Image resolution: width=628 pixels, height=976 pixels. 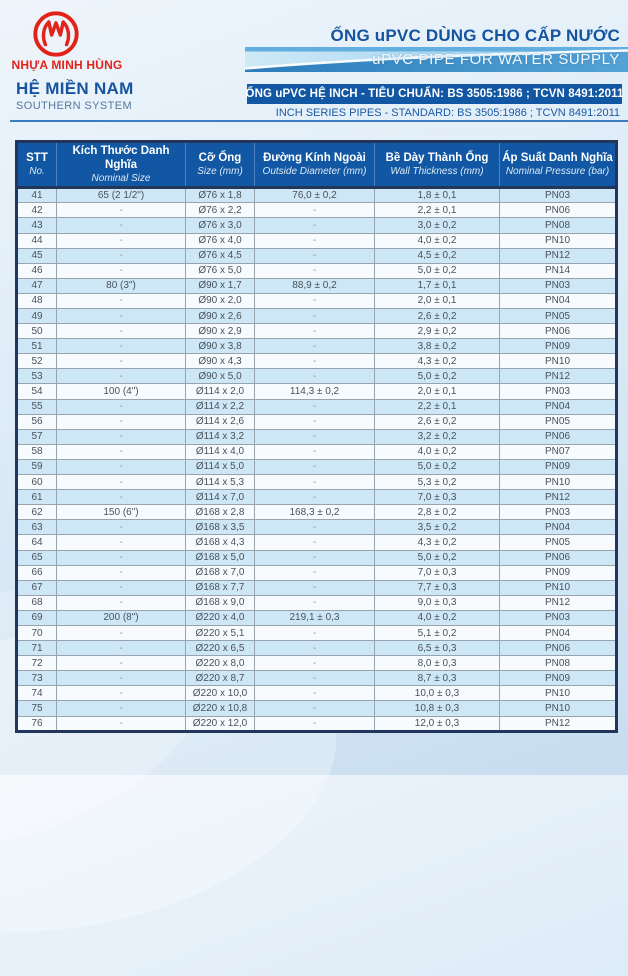 What do you see at coordinates (220, 195) in the screenshot?
I see `pipe-size: Ø76 x 1,8` at bounding box center [220, 195].